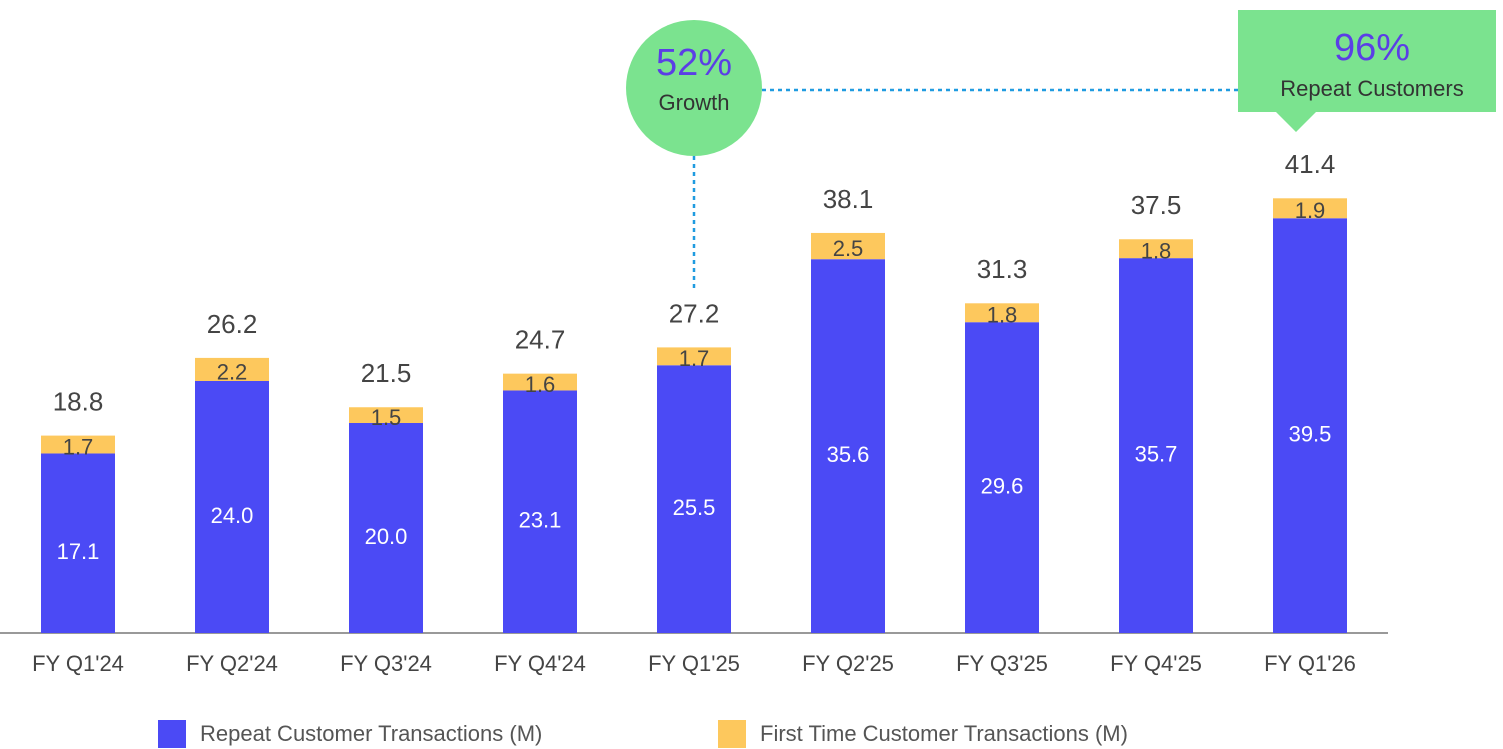 The width and height of the screenshot is (1503, 749). Describe the element at coordinates (1371, 88) in the screenshot. I see `annotation-text: Repeat Customers` at that location.